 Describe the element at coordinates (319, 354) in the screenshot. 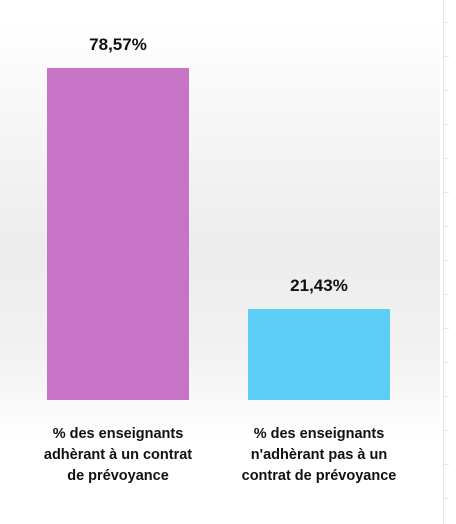

I see `bar-non-adherant` at that location.